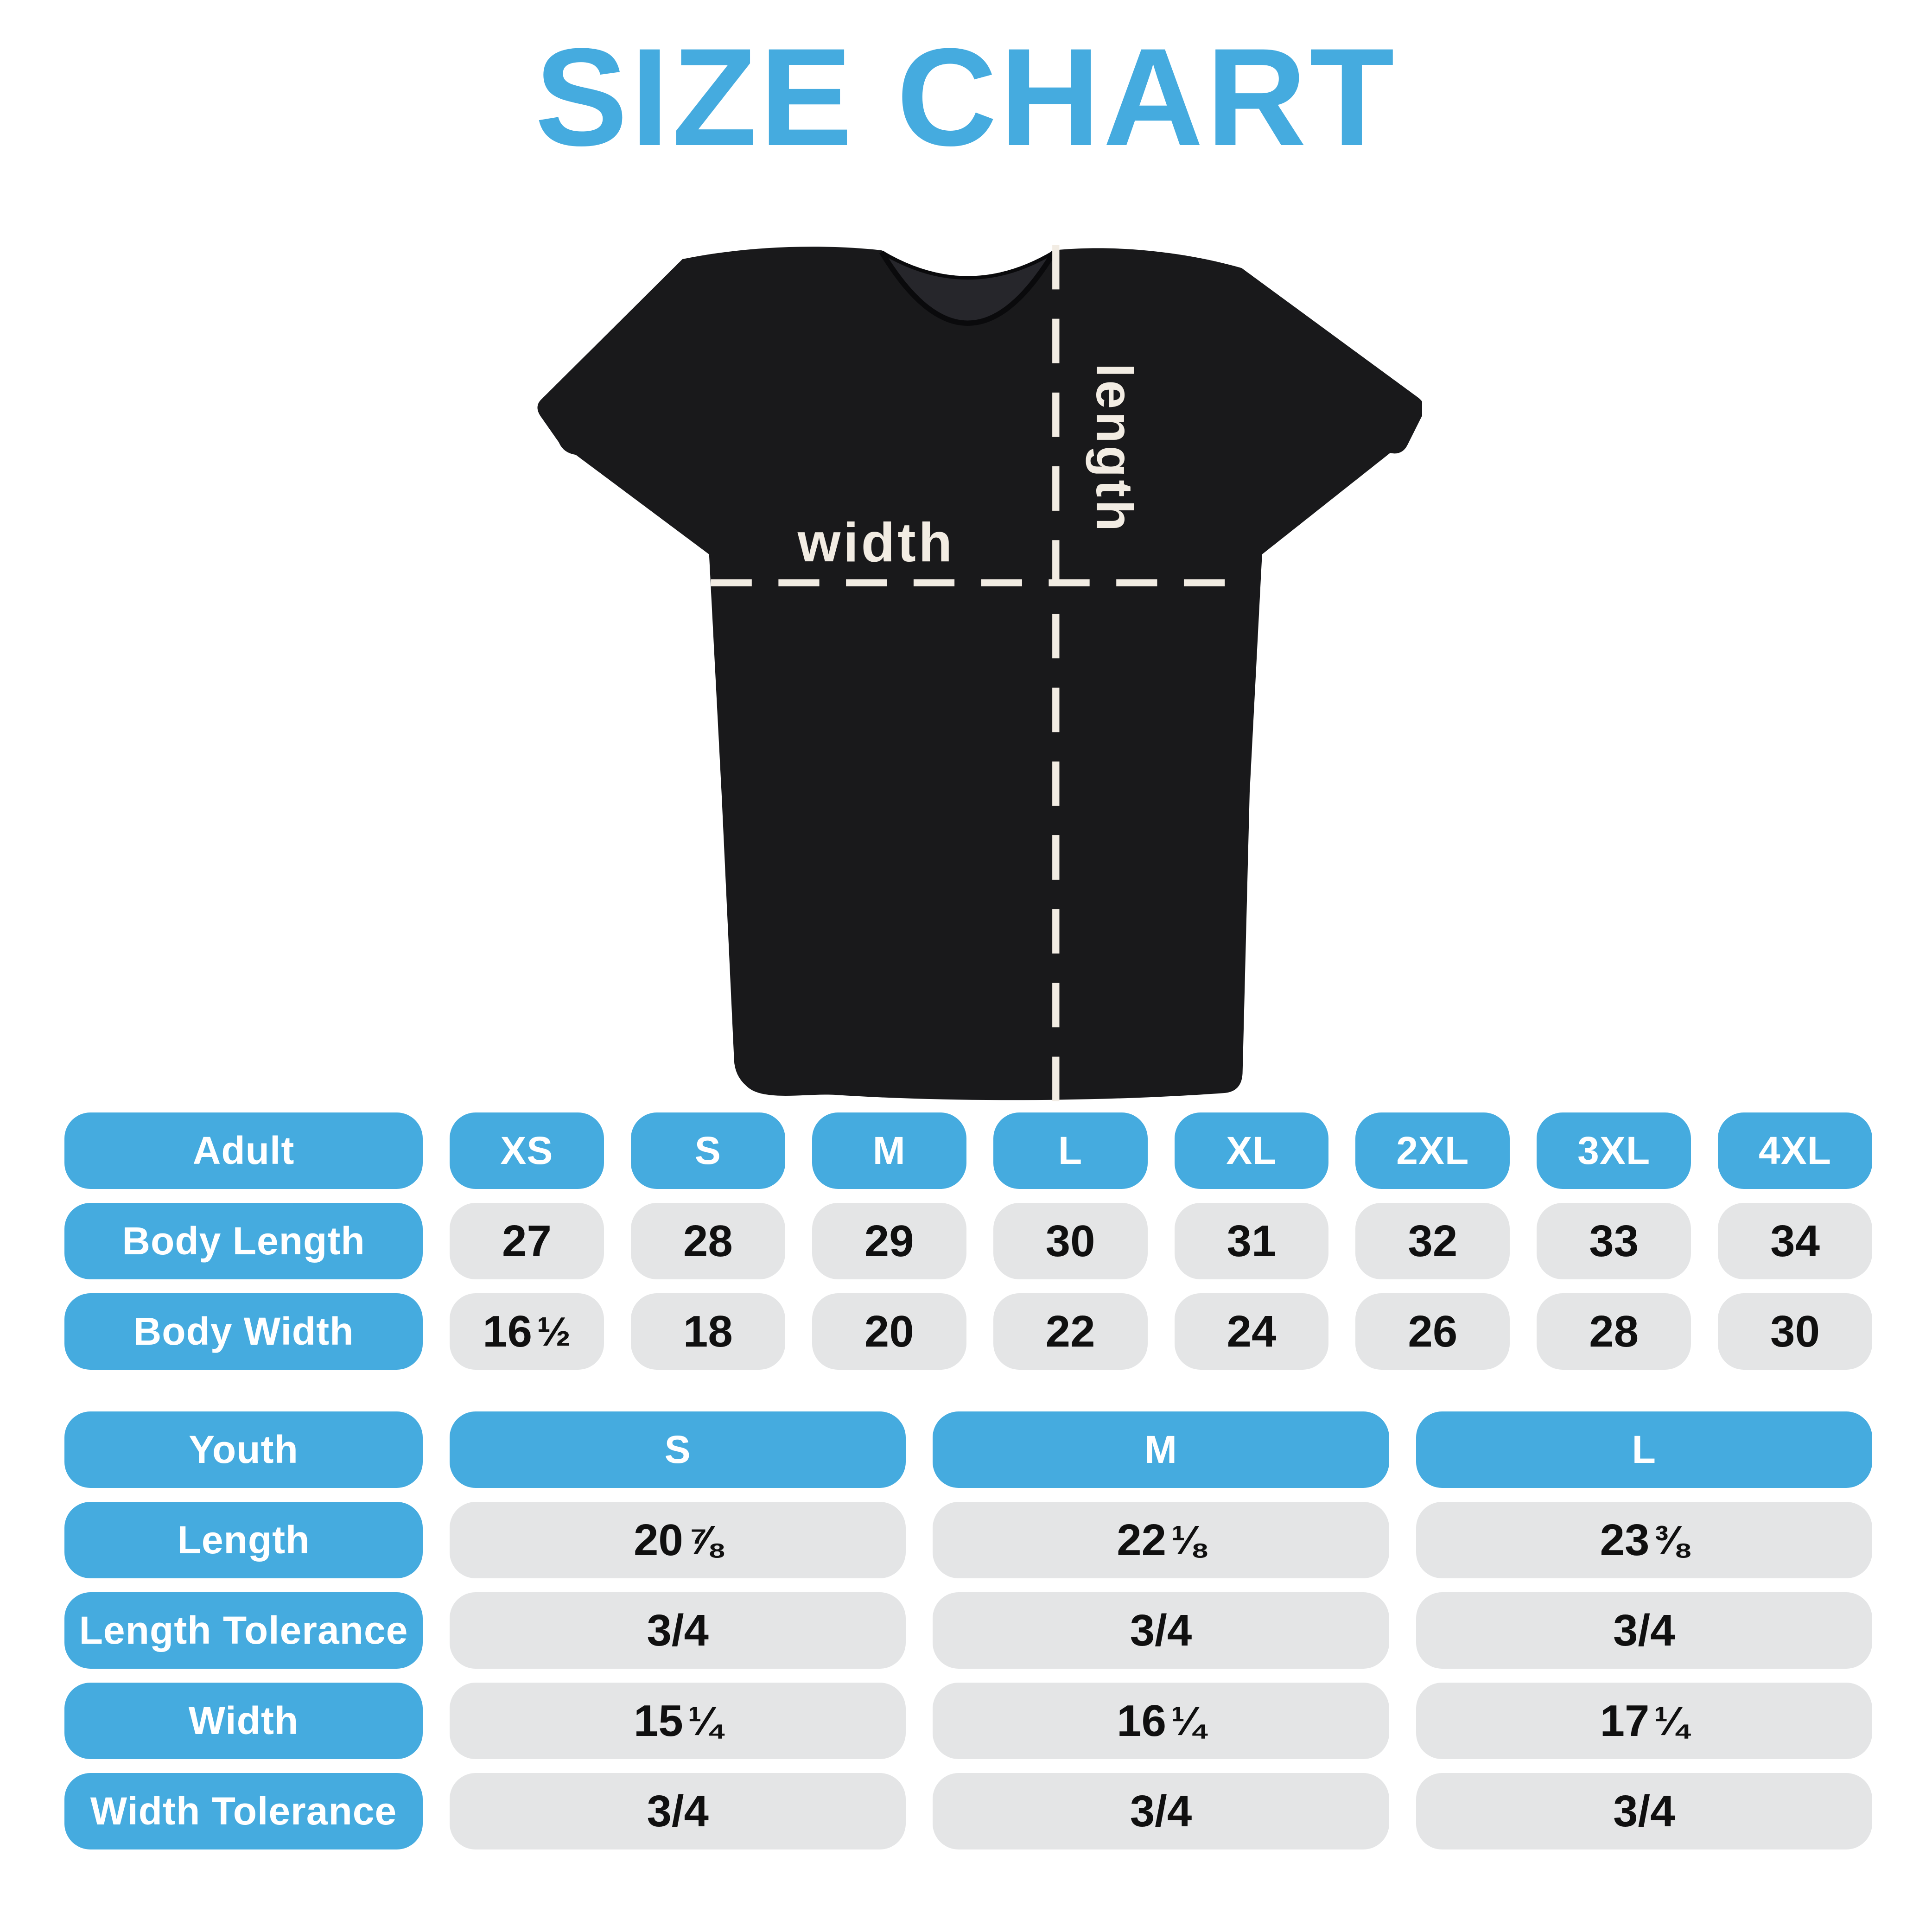 Image resolution: width=1932 pixels, height=1932 pixels. Describe the element at coordinates (1432, 1331) in the screenshot. I see `body-width-value-2xl: 26` at that location.